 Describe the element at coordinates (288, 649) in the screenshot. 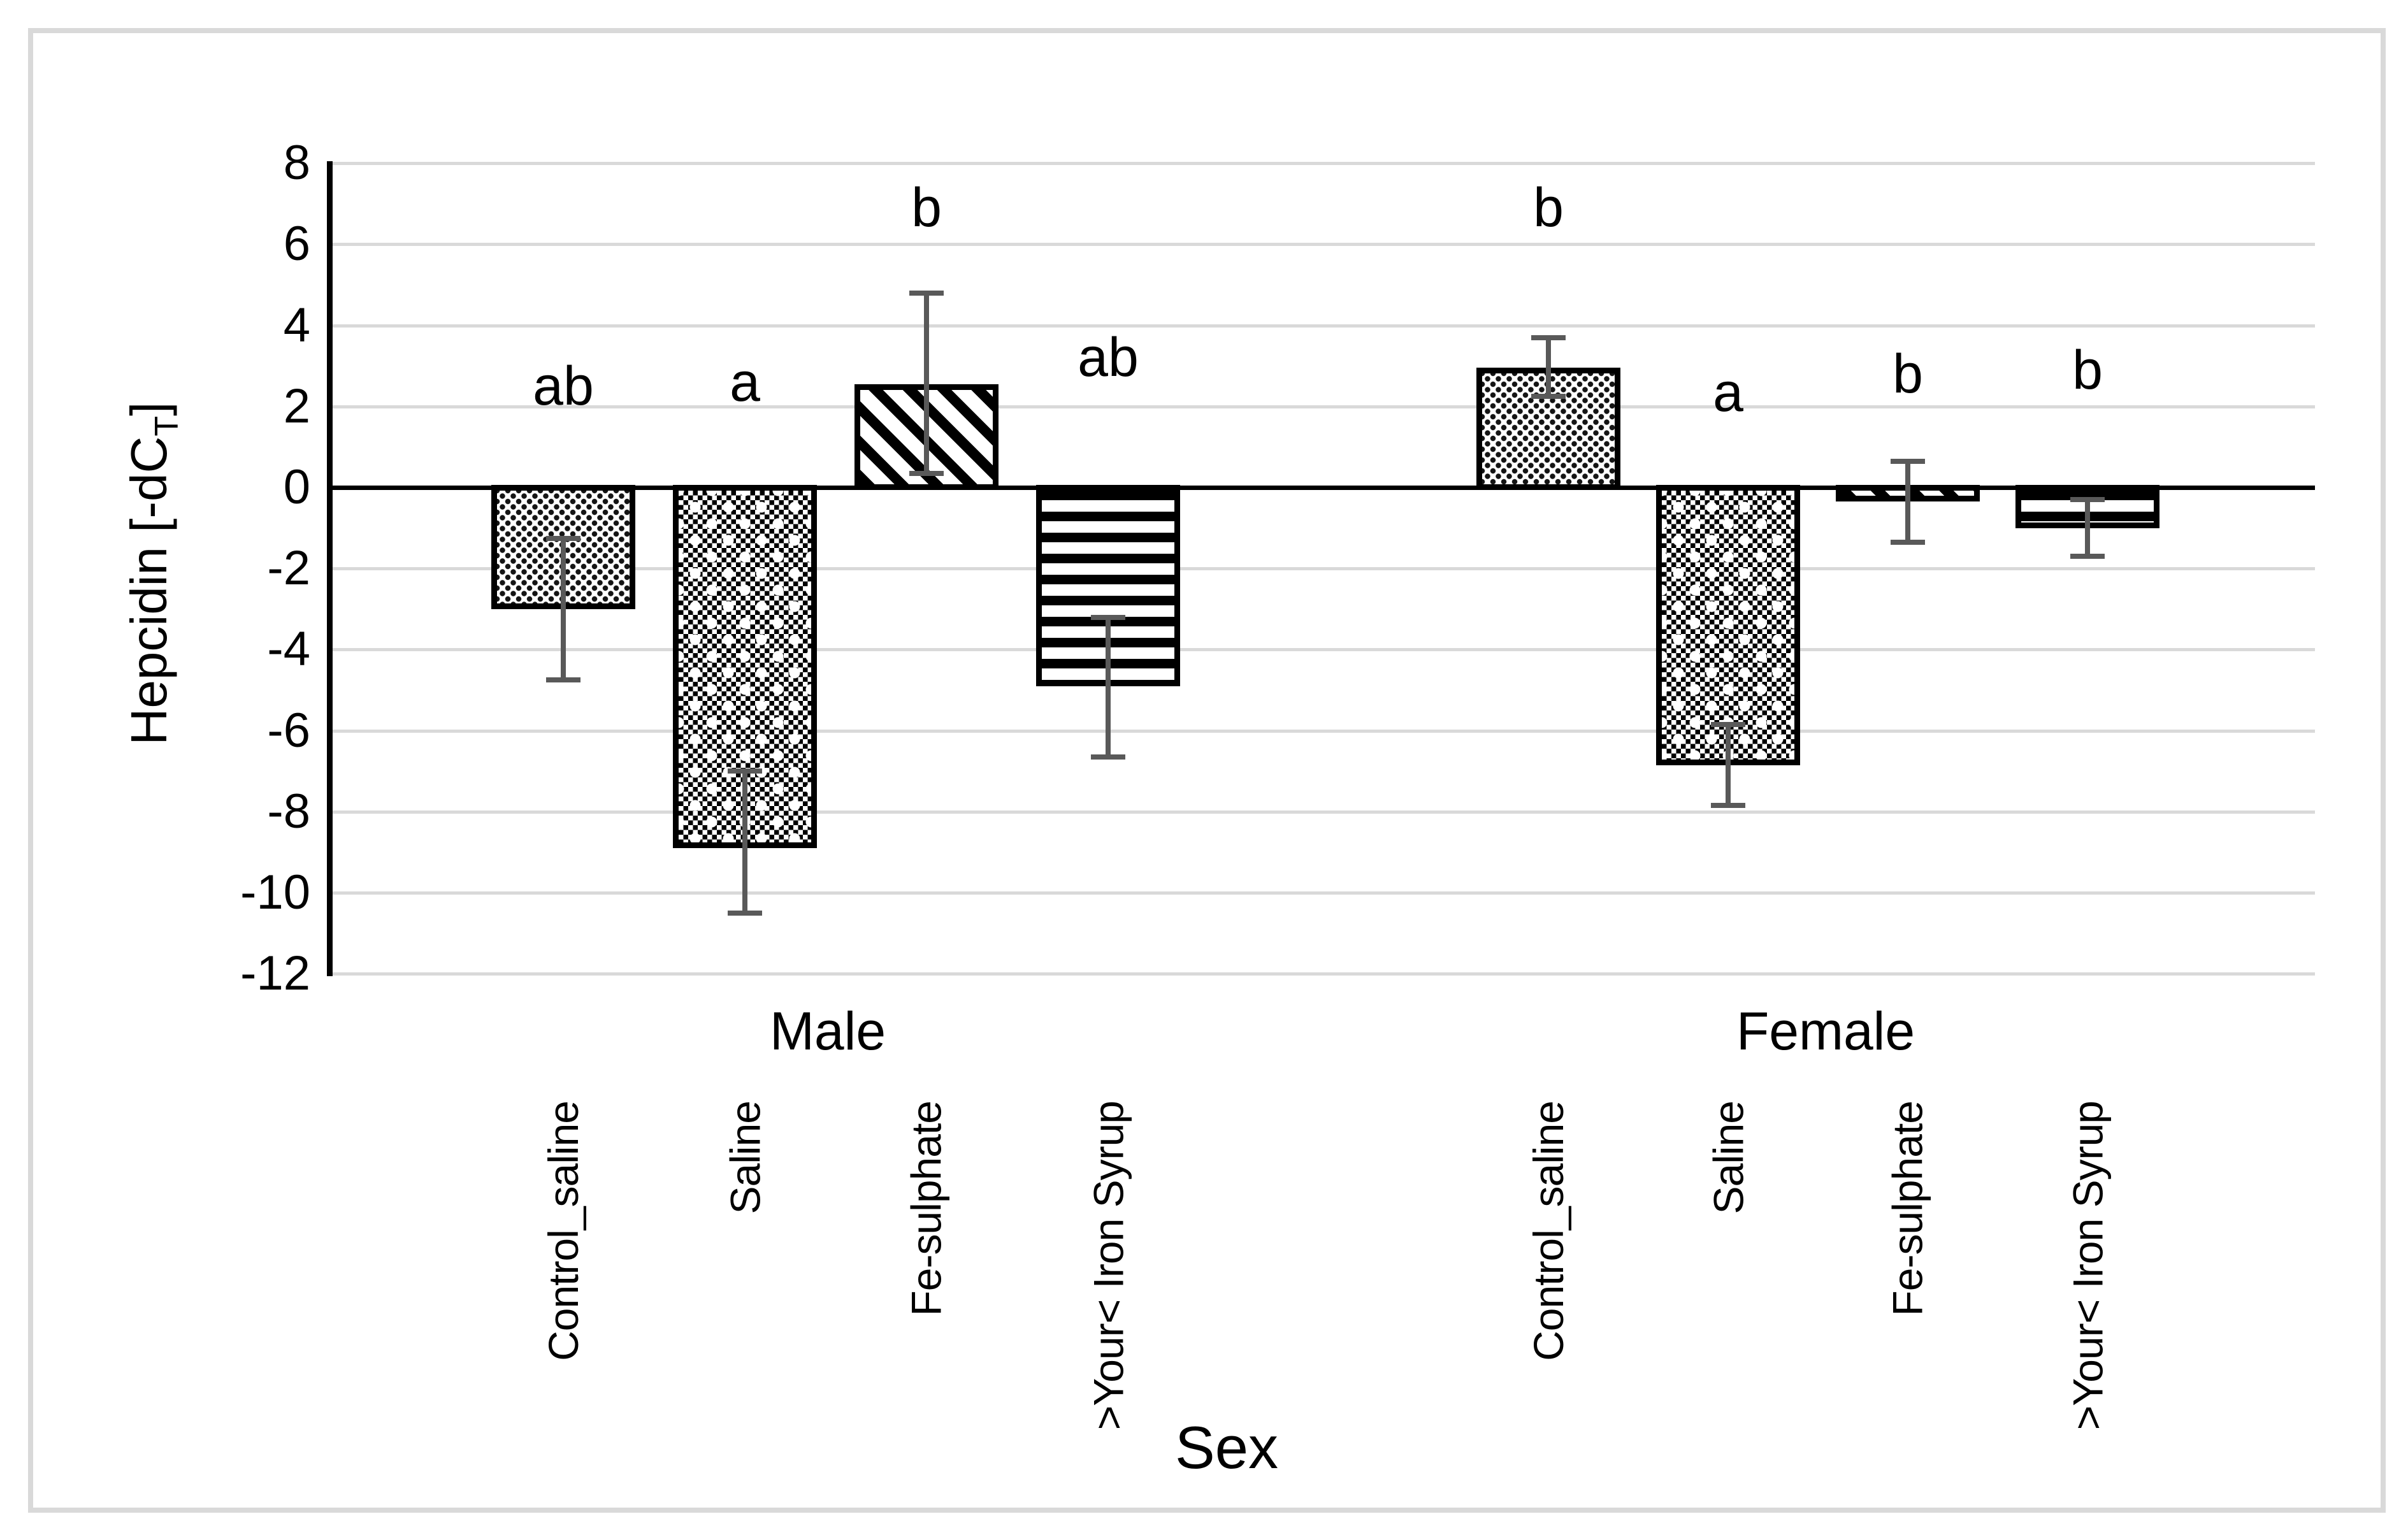

I see `y-tick-label: -4` at that location.